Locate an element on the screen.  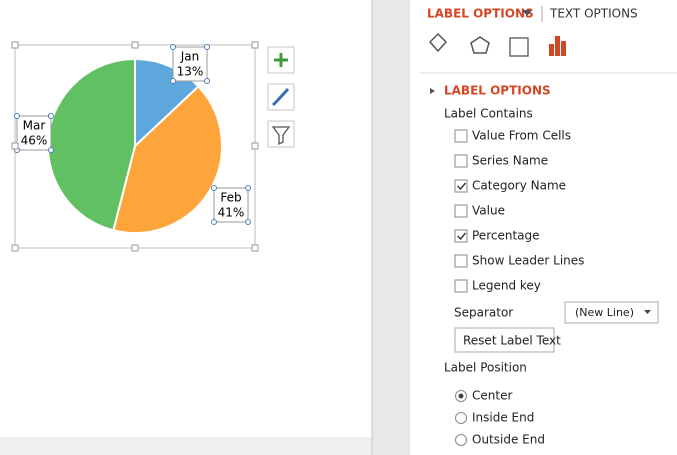
brush-icon is located at coordinates (280, 97).